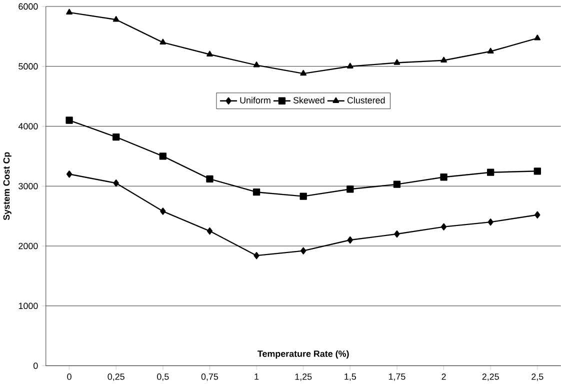 This screenshot has width=561, height=384. Describe the element at coordinates (28, 186) in the screenshot. I see `y-tick-label: 3000` at that location.